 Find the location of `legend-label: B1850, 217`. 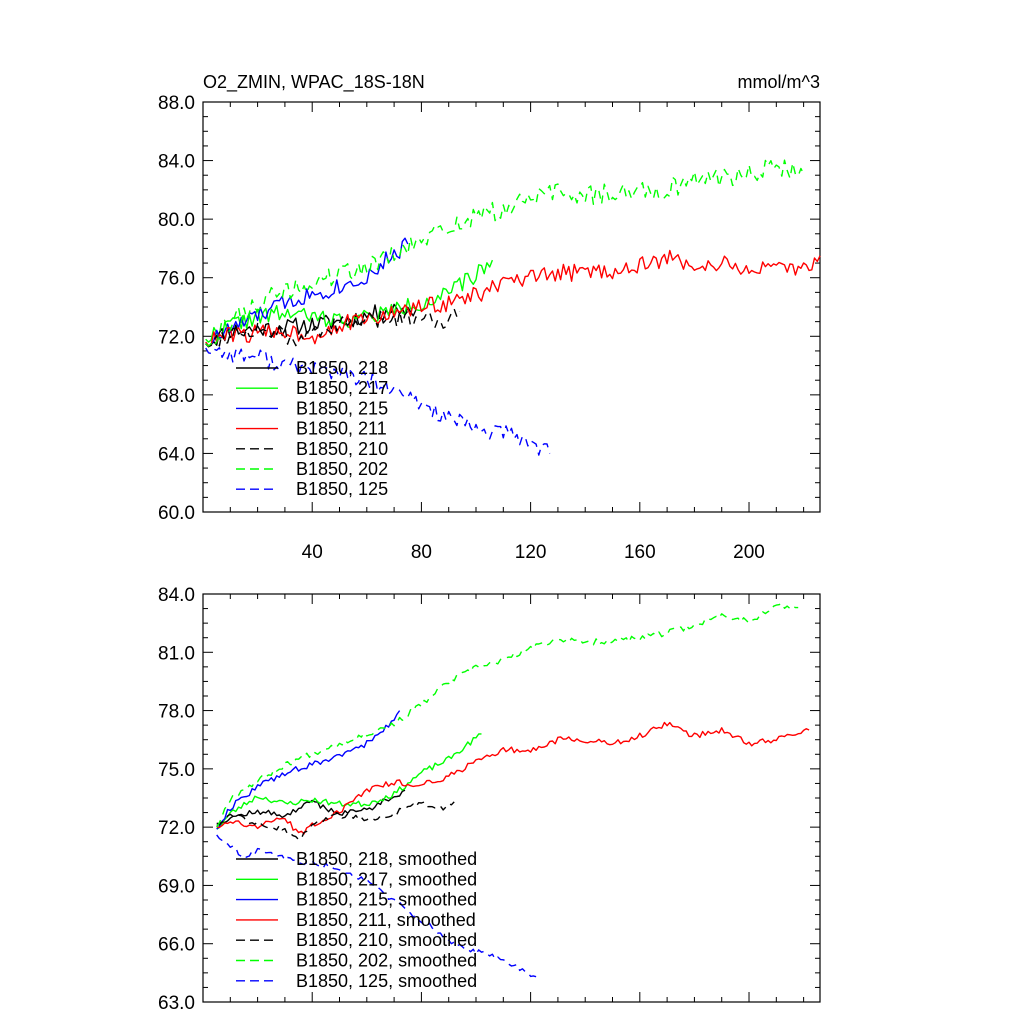

legend-label: B1850, 217 is located at coordinates (342, 388).